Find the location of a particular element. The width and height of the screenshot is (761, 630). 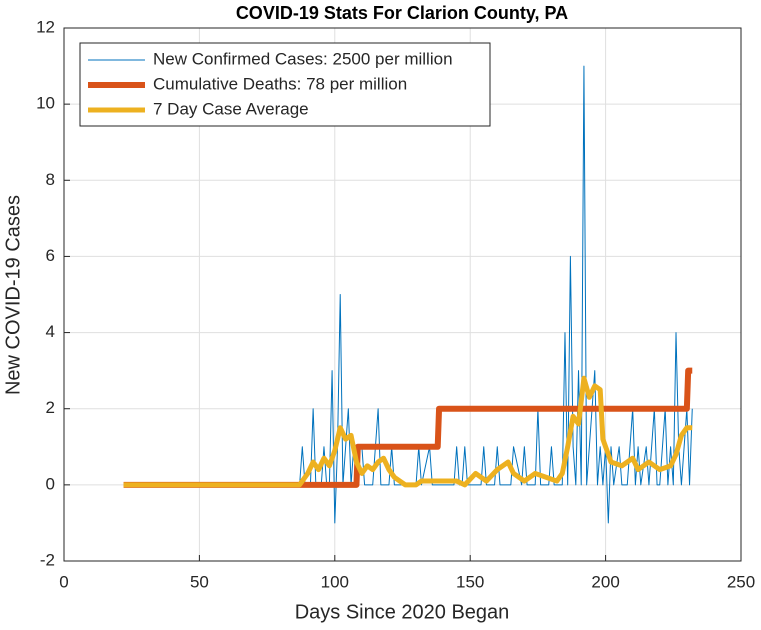

legend-label: Cumulative Deaths: 78 per million is located at coordinates (280, 83).